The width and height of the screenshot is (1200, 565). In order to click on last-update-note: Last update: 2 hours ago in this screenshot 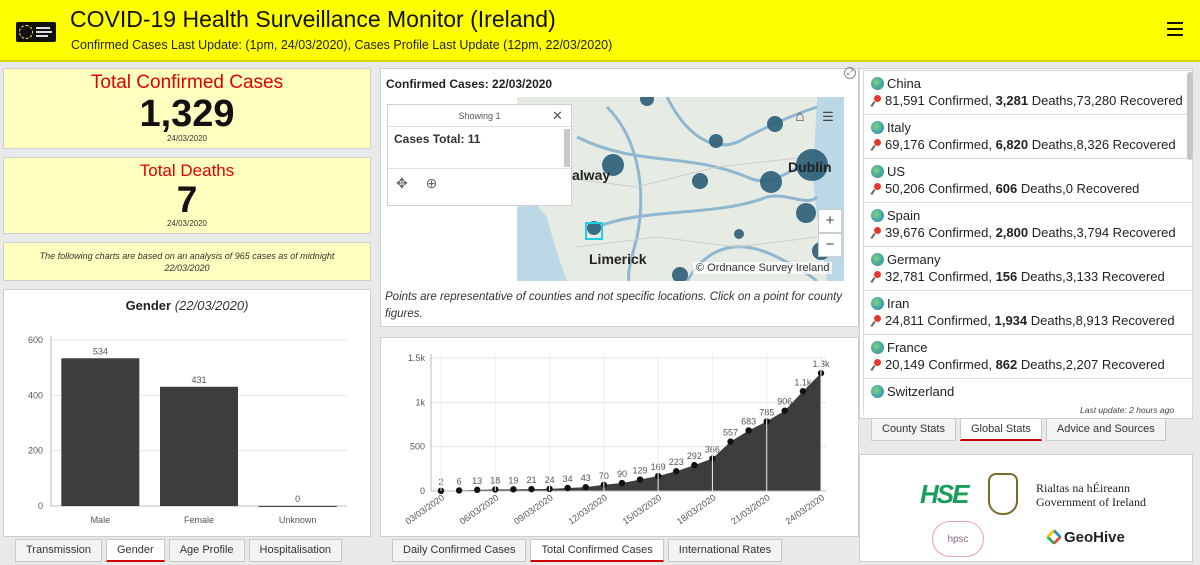, I will do `click(1127, 410)`.